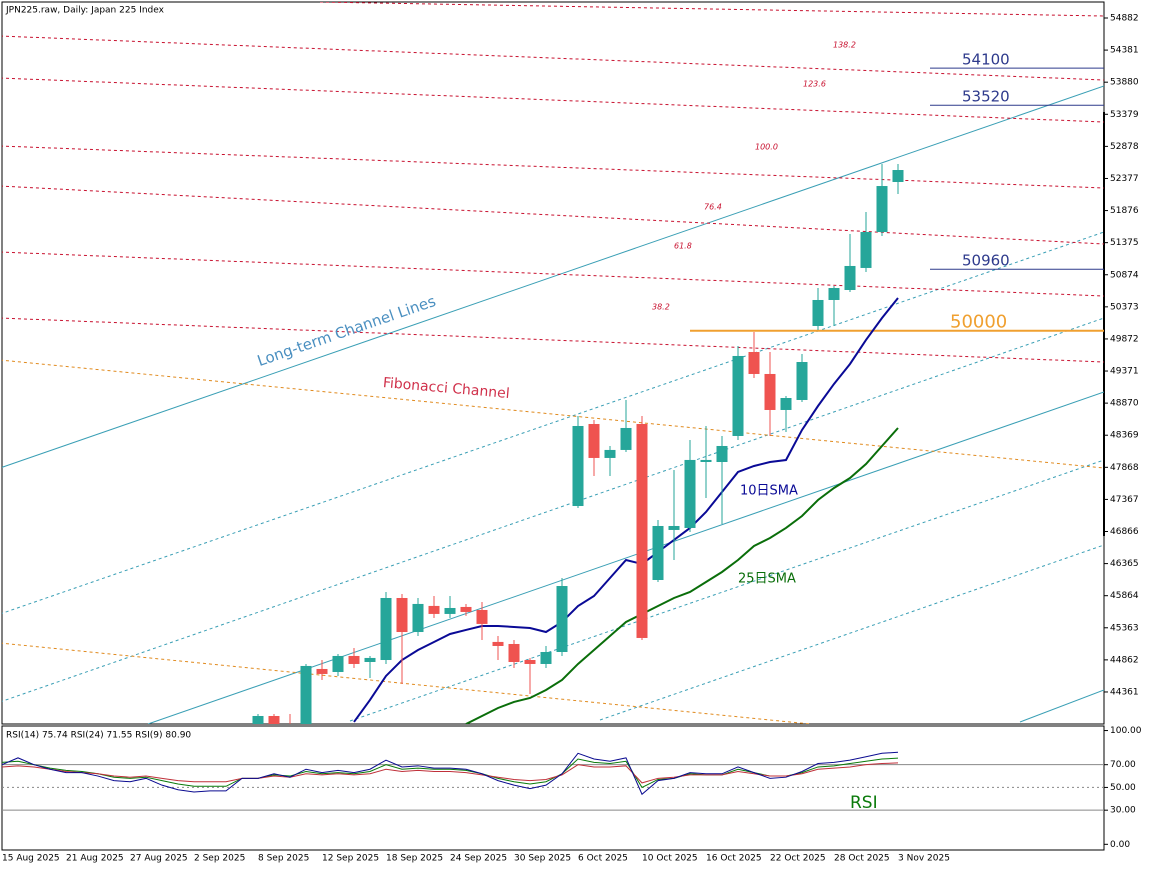 The image size is (1152, 870). Describe the element at coordinates (1124, 564) in the screenshot. I see `y-tick-label: 46365` at that location.